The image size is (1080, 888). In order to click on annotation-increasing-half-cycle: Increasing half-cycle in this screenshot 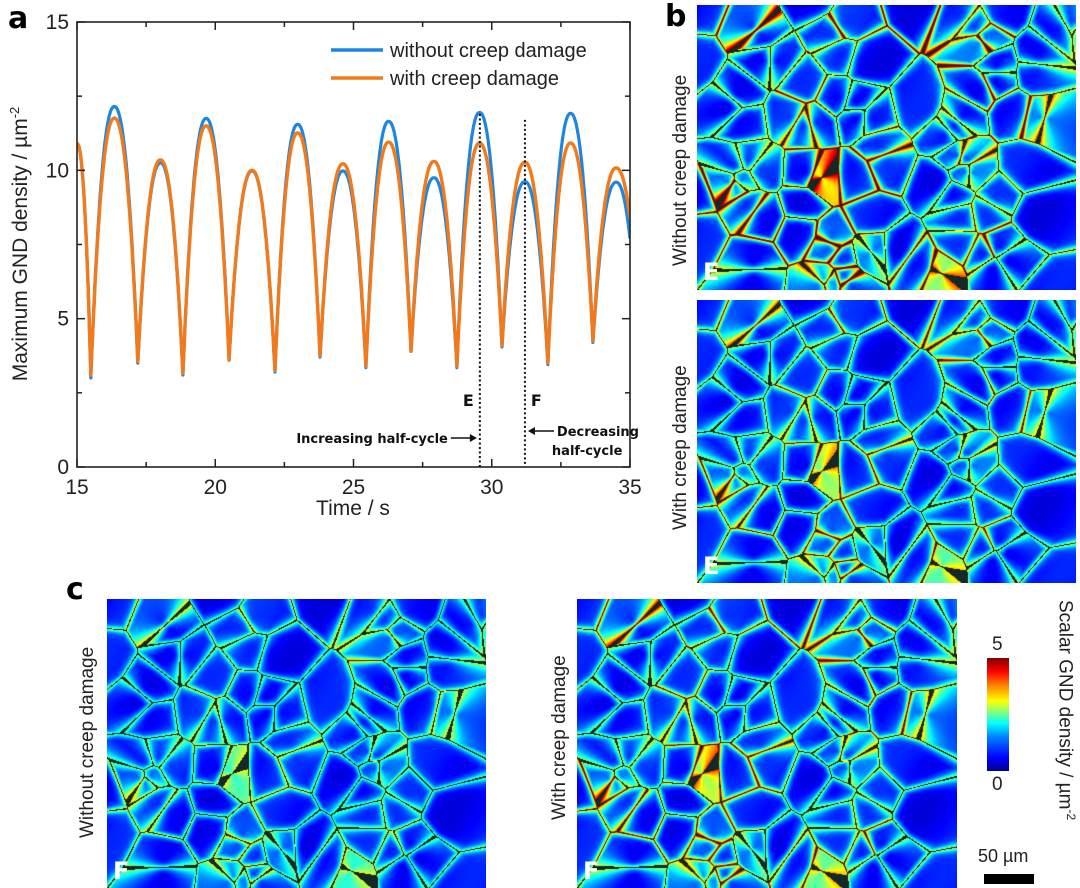, I will do `click(372, 439)`.